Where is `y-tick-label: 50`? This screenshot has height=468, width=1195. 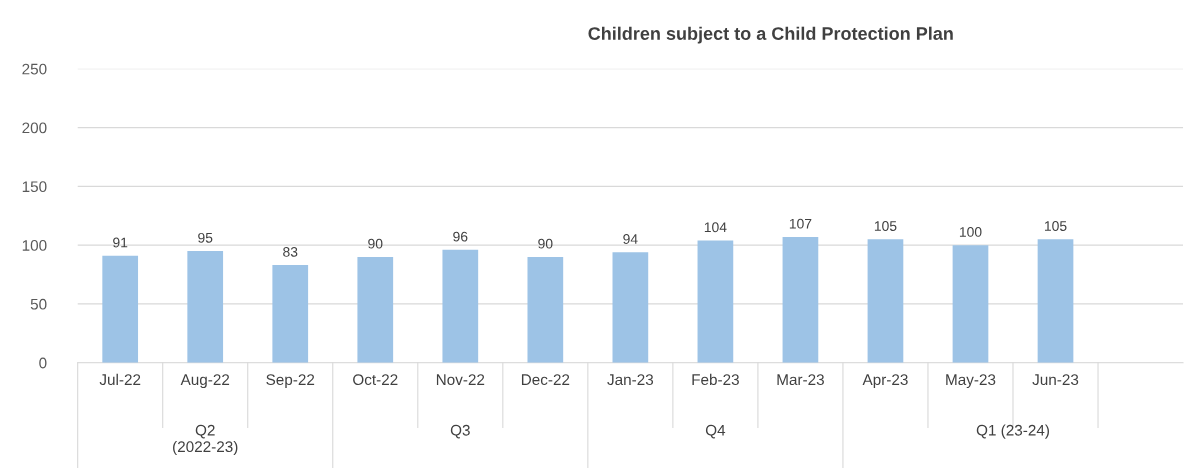
y-tick-label: 50 is located at coordinates (38, 304).